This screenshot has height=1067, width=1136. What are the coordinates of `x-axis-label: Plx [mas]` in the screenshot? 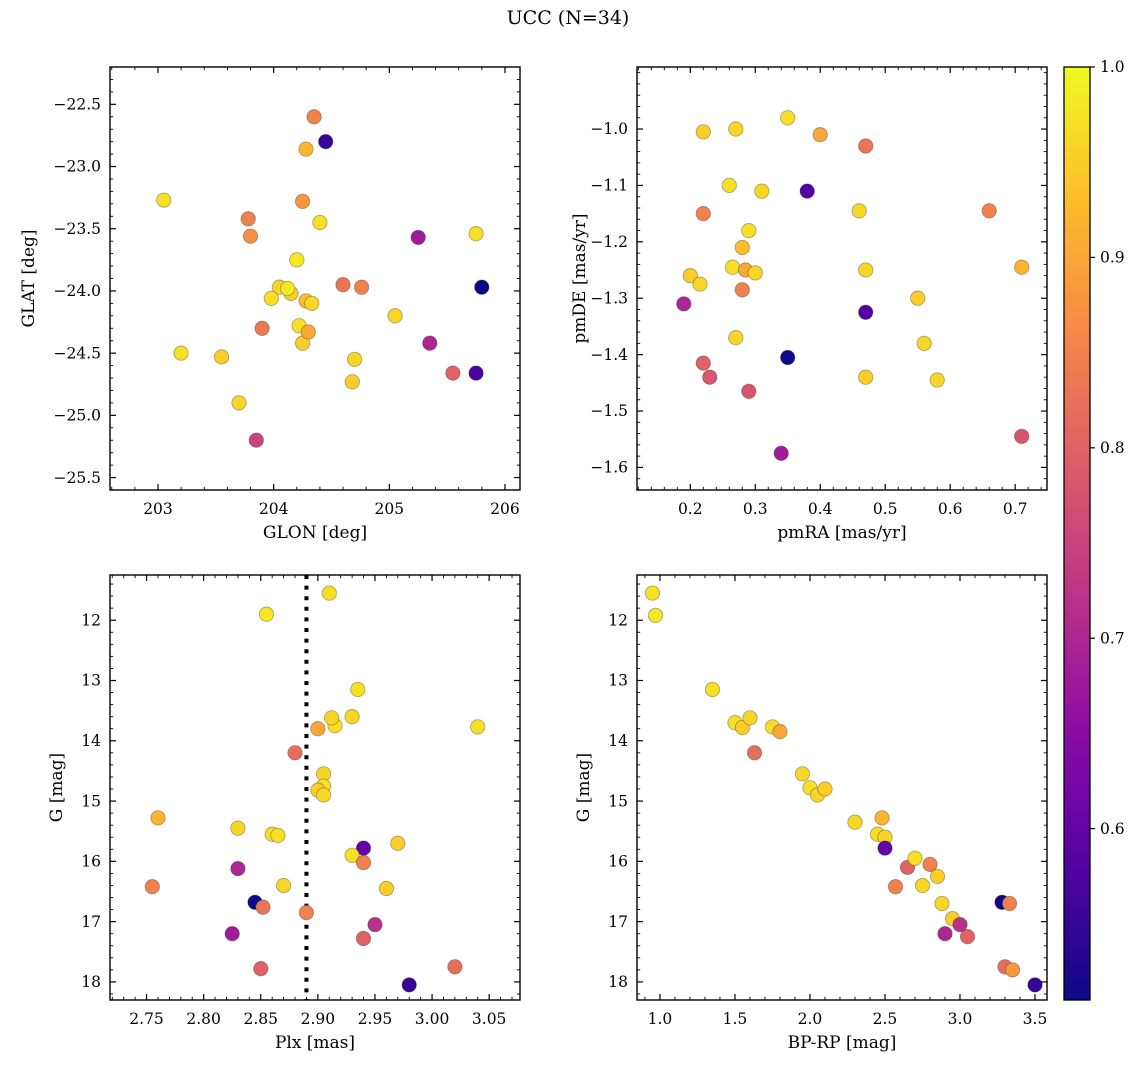 It's located at (315, 1043).